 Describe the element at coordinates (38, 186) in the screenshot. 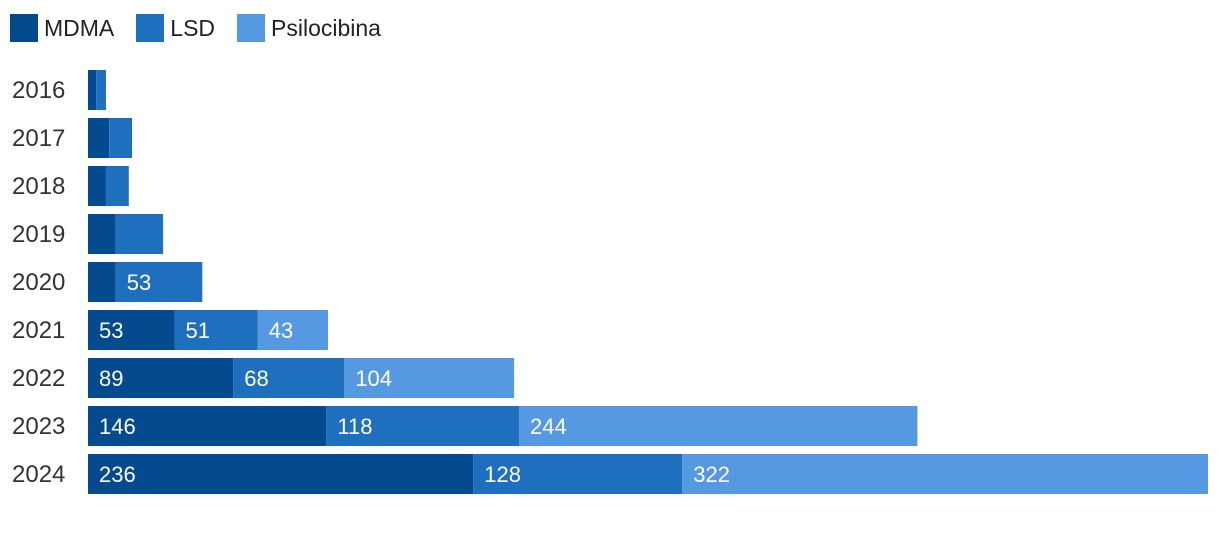

I see `y-tick-label: 2018` at that location.